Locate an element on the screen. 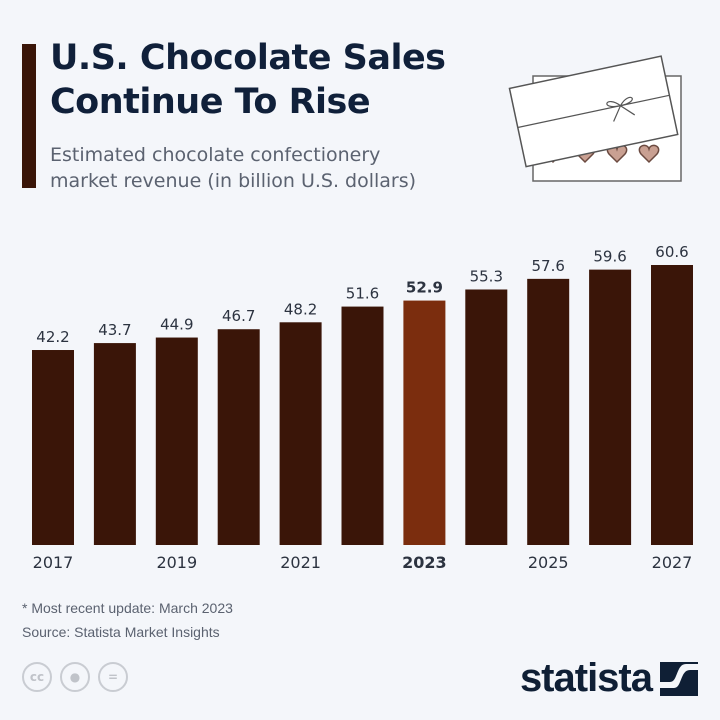 This screenshot has height=720, width=720. title-line: U.S. Chocolate Sales is located at coordinates (248, 58).